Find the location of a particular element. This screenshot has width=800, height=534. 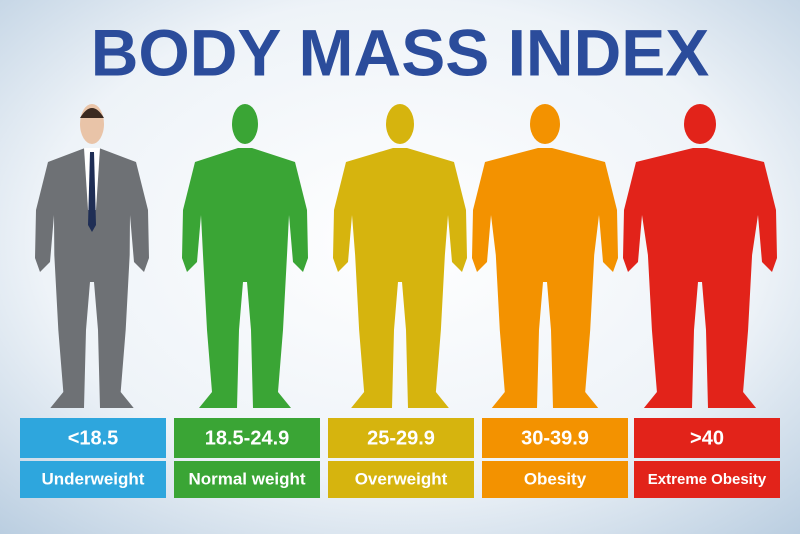

bmi-label: Overweight is located at coordinates (401, 478).